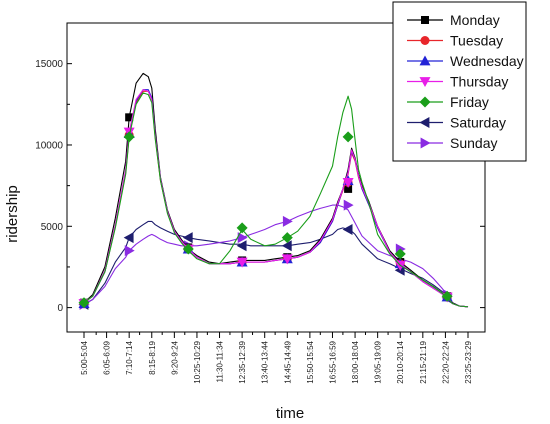 The height and width of the screenshot is (424, 550). I want to click on legend-label-friday: Friday, so click(469, 102).